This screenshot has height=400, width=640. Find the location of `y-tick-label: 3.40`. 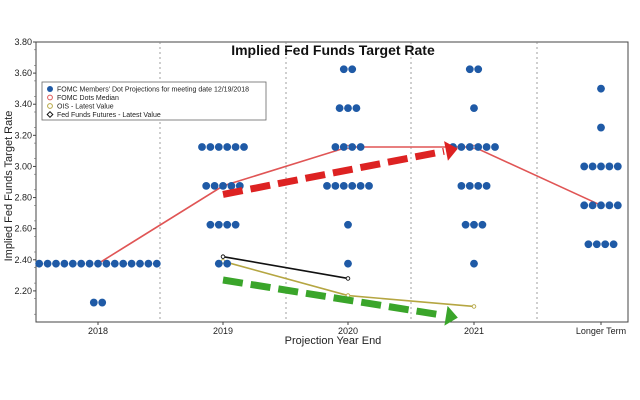

y-tick-label: 3.40 is located at coordinates (23, 104).